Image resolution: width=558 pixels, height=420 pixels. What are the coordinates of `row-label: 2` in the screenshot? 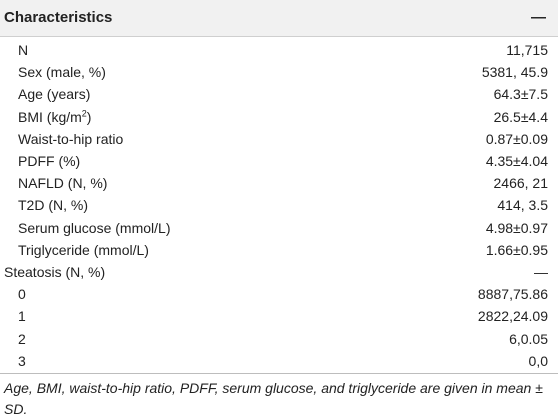 It's located at (22, 338).